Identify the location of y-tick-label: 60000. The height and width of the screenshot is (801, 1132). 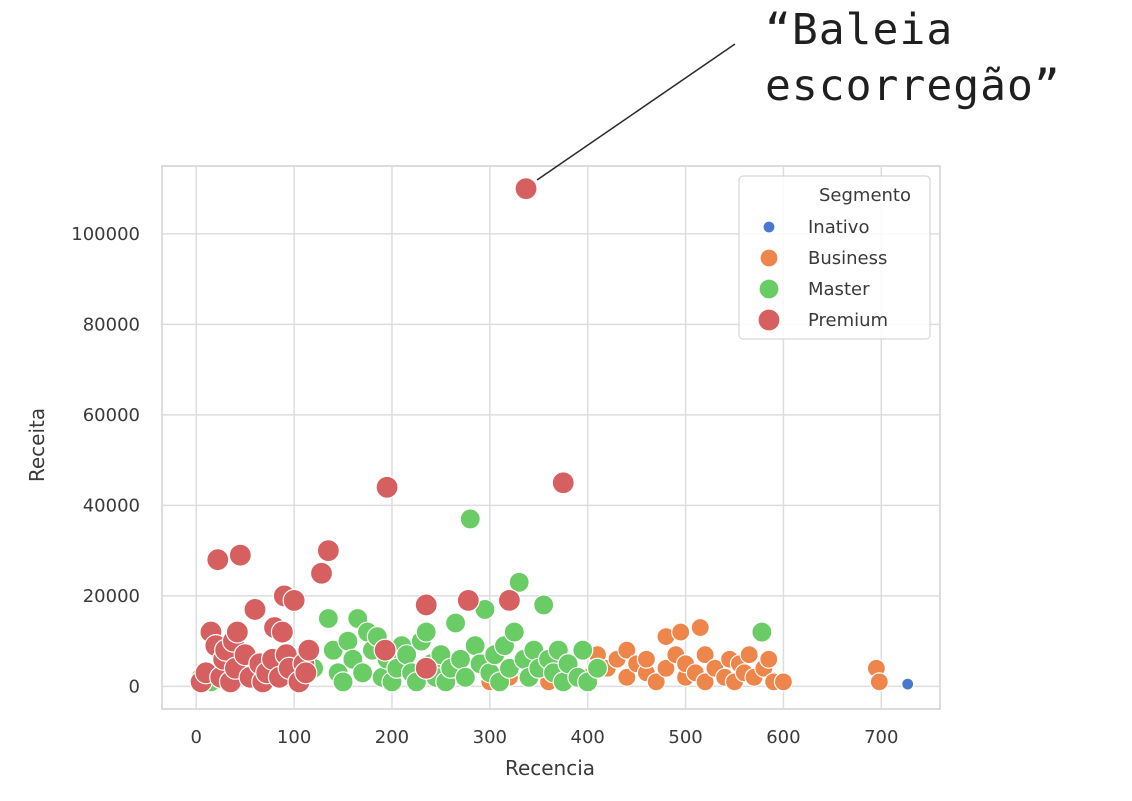
(111, 415).